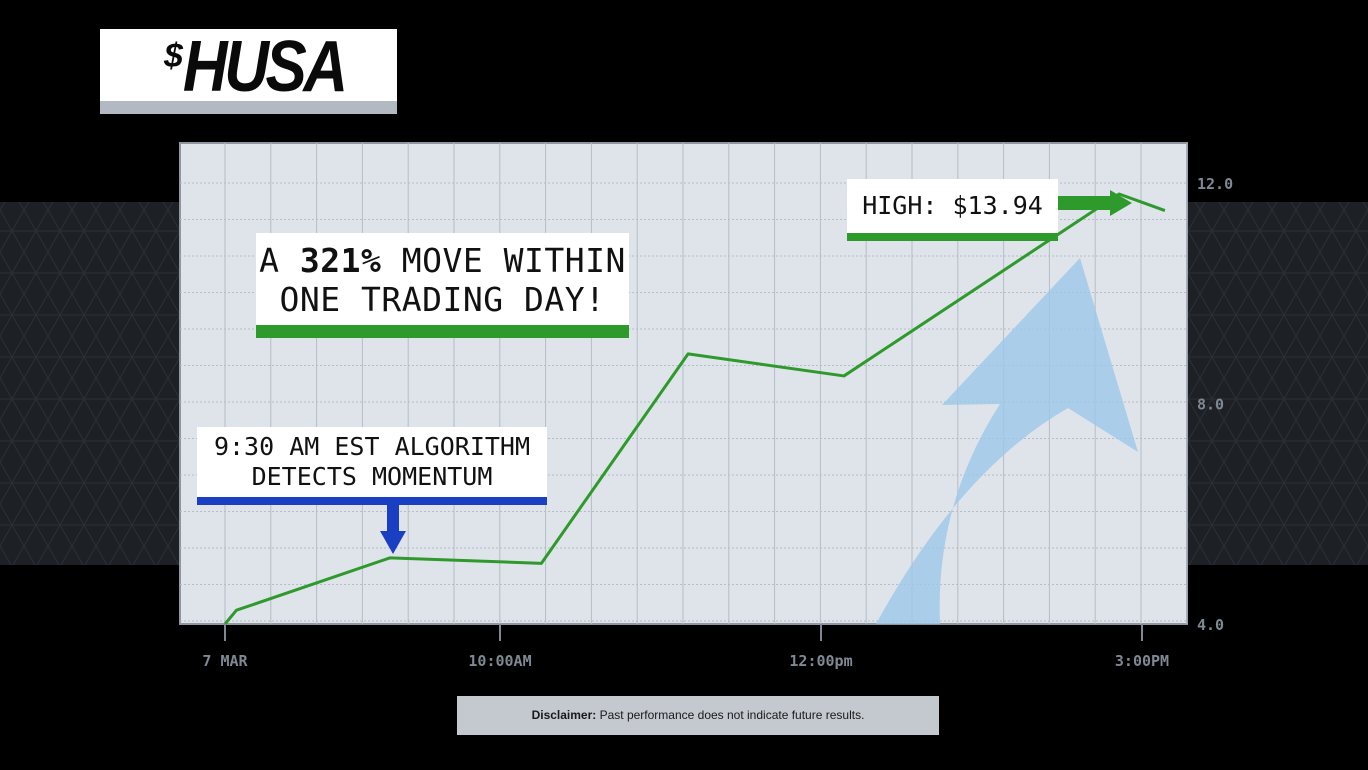 Image resolution: width=1368 pixels, height=770 pixels. I want to click on x-tick-label: 10:00AM, so click(499, 661).